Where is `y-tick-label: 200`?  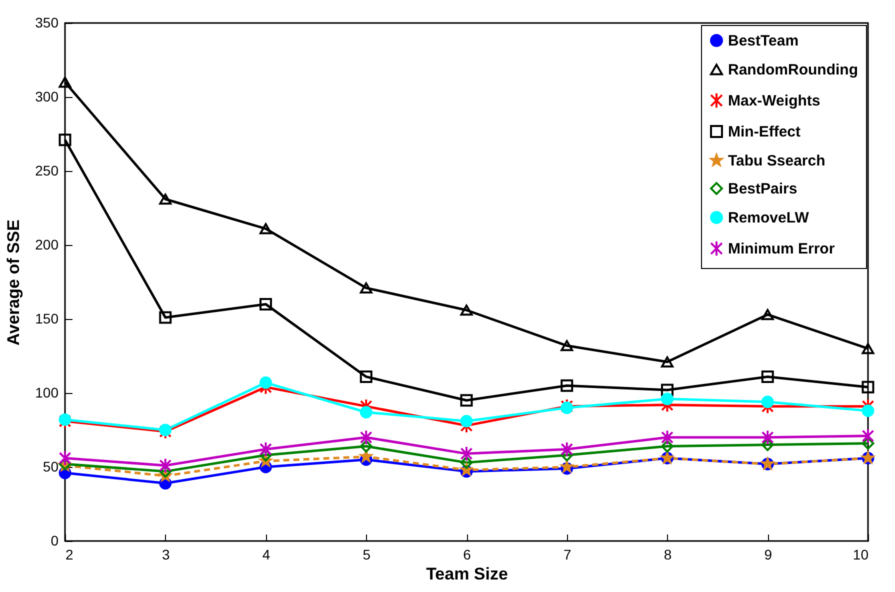
y-tick-label: 200 is located at coordinates (47, 244).